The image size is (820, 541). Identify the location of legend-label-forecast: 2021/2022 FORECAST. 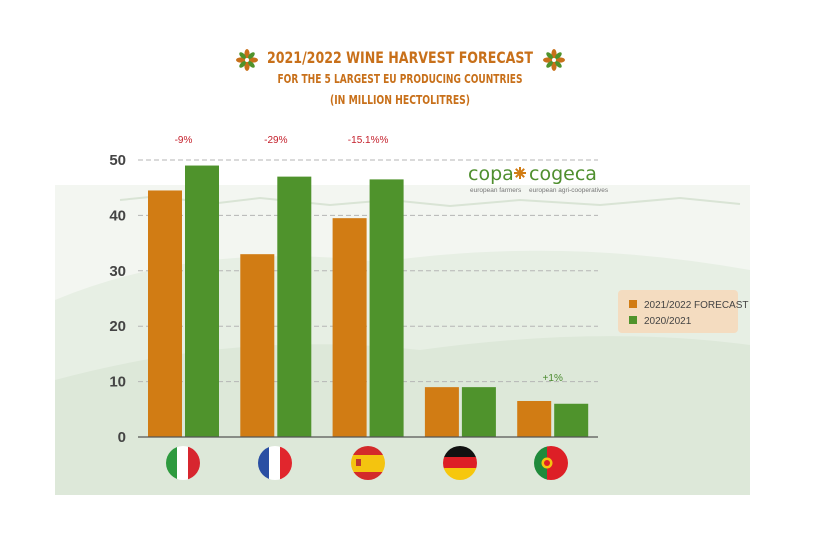
(696, 305).